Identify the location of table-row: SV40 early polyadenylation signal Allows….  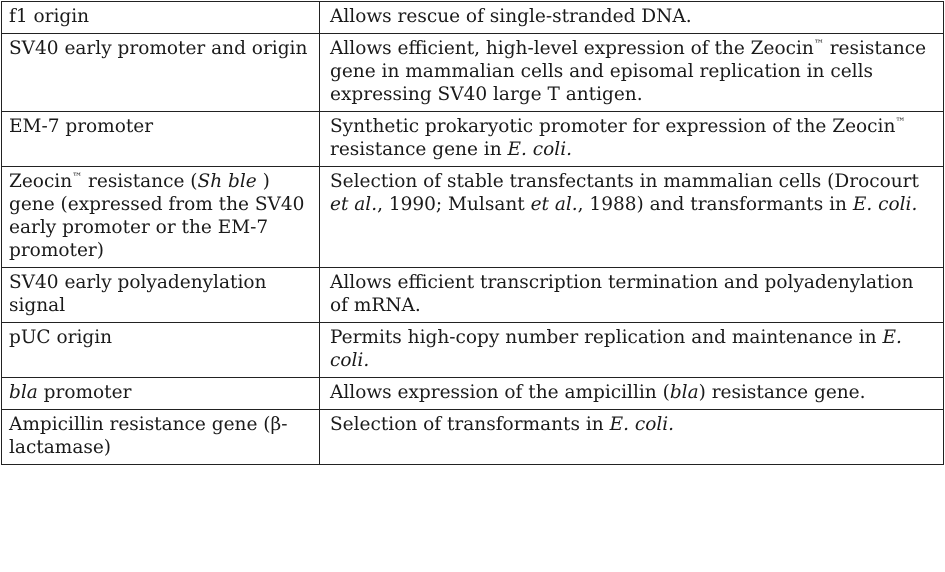
(472, 295).